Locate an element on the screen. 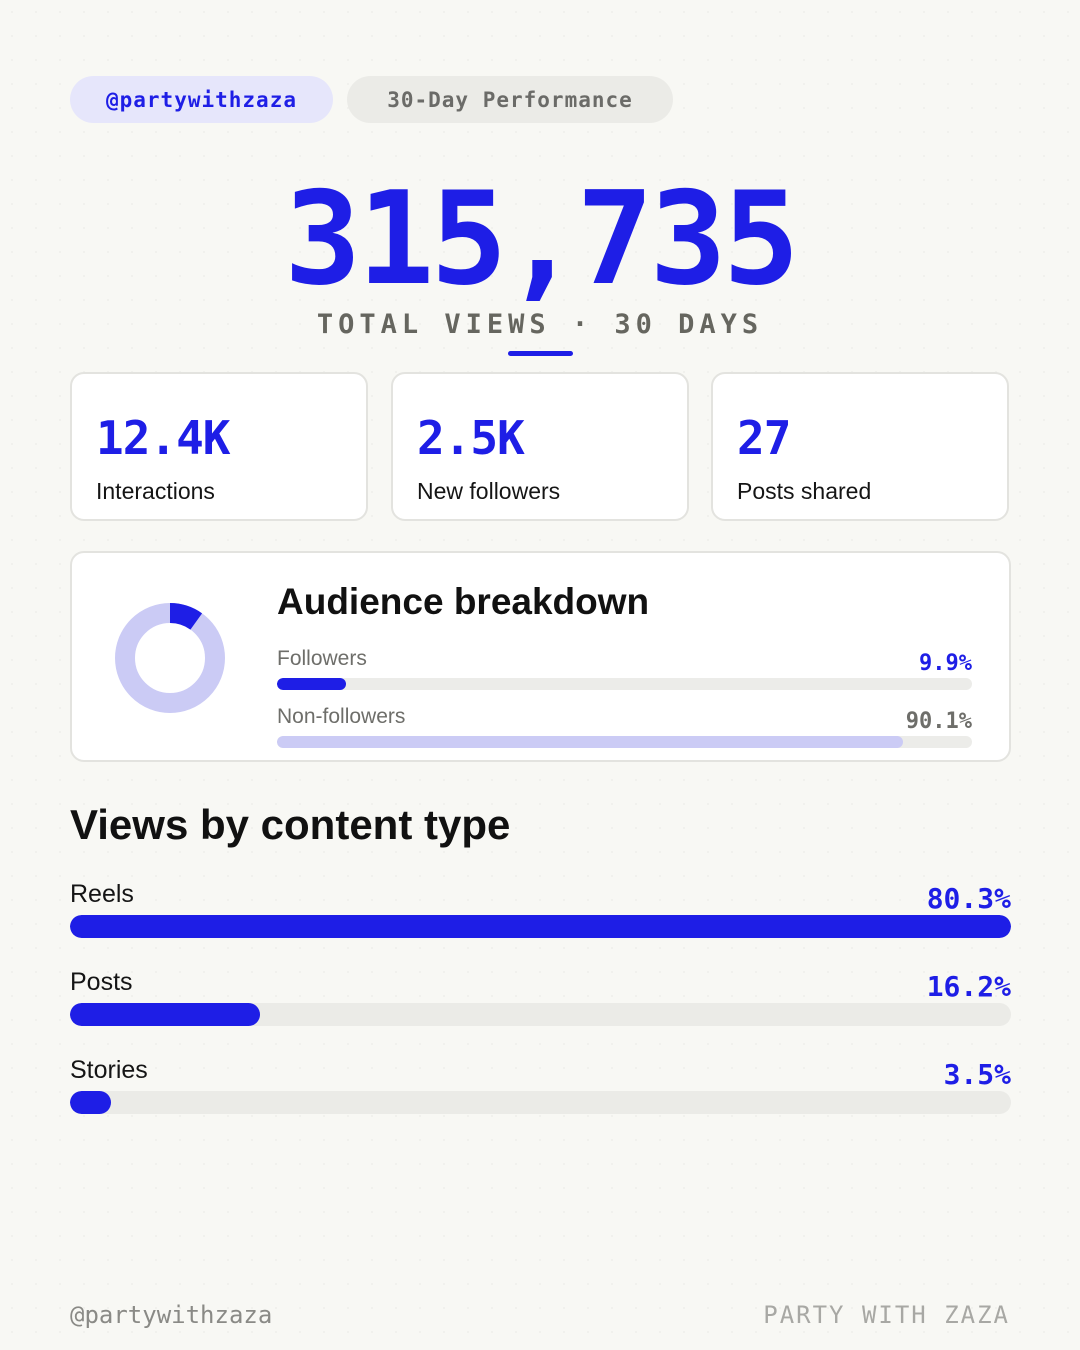 The image size is (1080, 1350). audience-title: Audience breakdown is located at coordinates (463, 601).